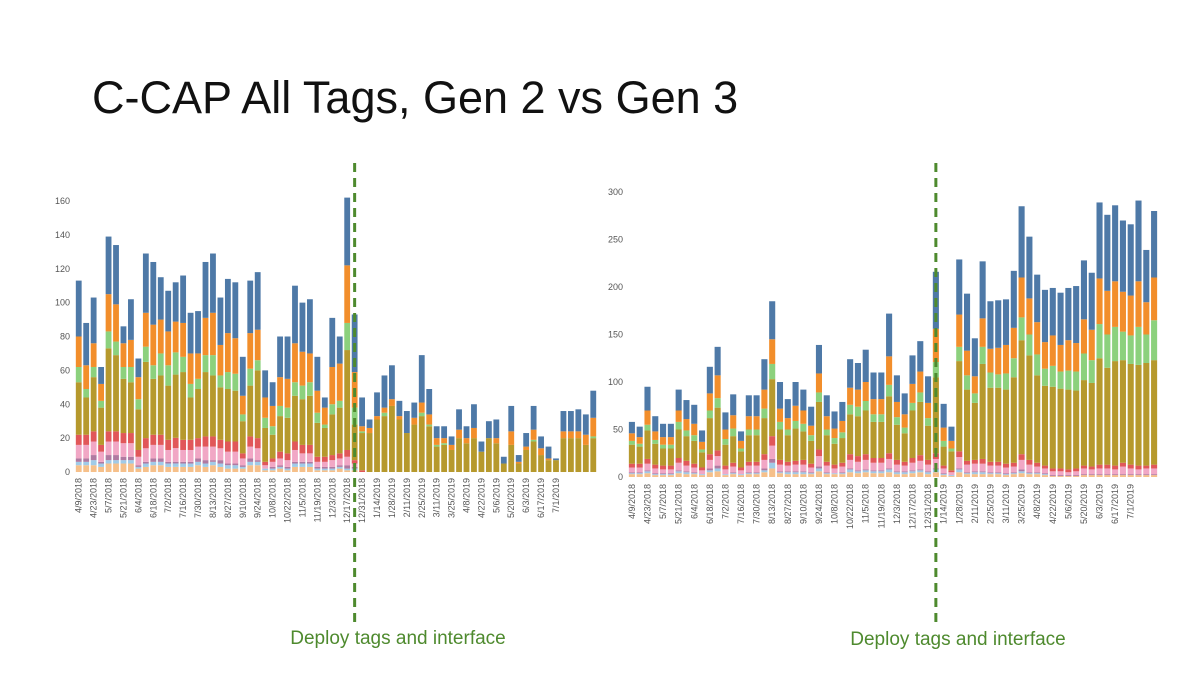  I want to click on gen3-x-tick-label: 5/21/2018, so click(679, 504).